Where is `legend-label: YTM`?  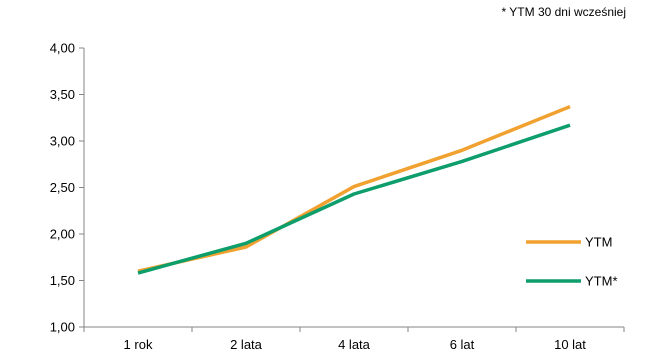 legend-label: YTM is located at coordinates (598, 242).